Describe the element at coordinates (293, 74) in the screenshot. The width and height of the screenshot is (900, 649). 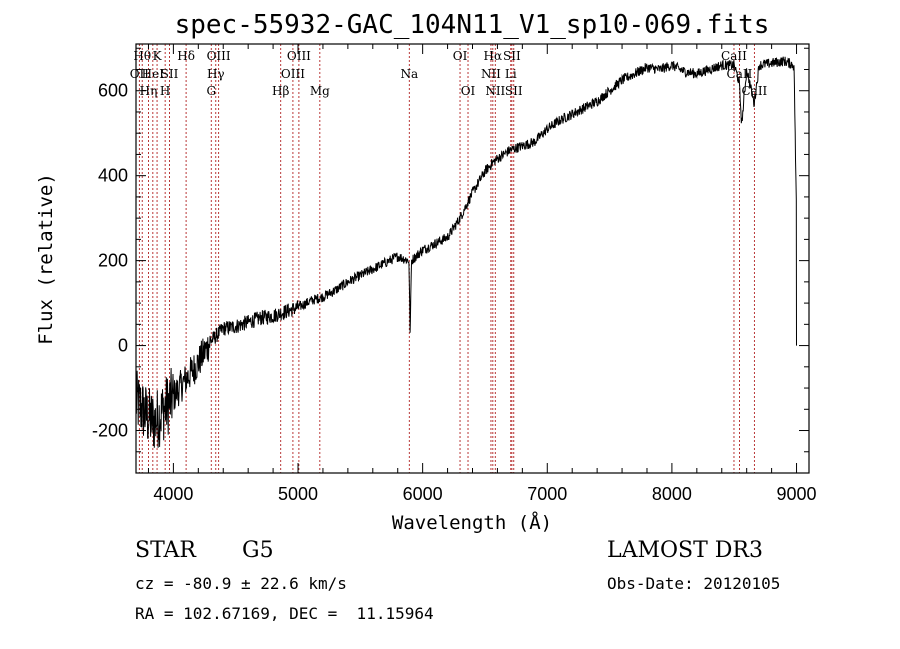
I see `line-marker-label-12: OIII` at that location.